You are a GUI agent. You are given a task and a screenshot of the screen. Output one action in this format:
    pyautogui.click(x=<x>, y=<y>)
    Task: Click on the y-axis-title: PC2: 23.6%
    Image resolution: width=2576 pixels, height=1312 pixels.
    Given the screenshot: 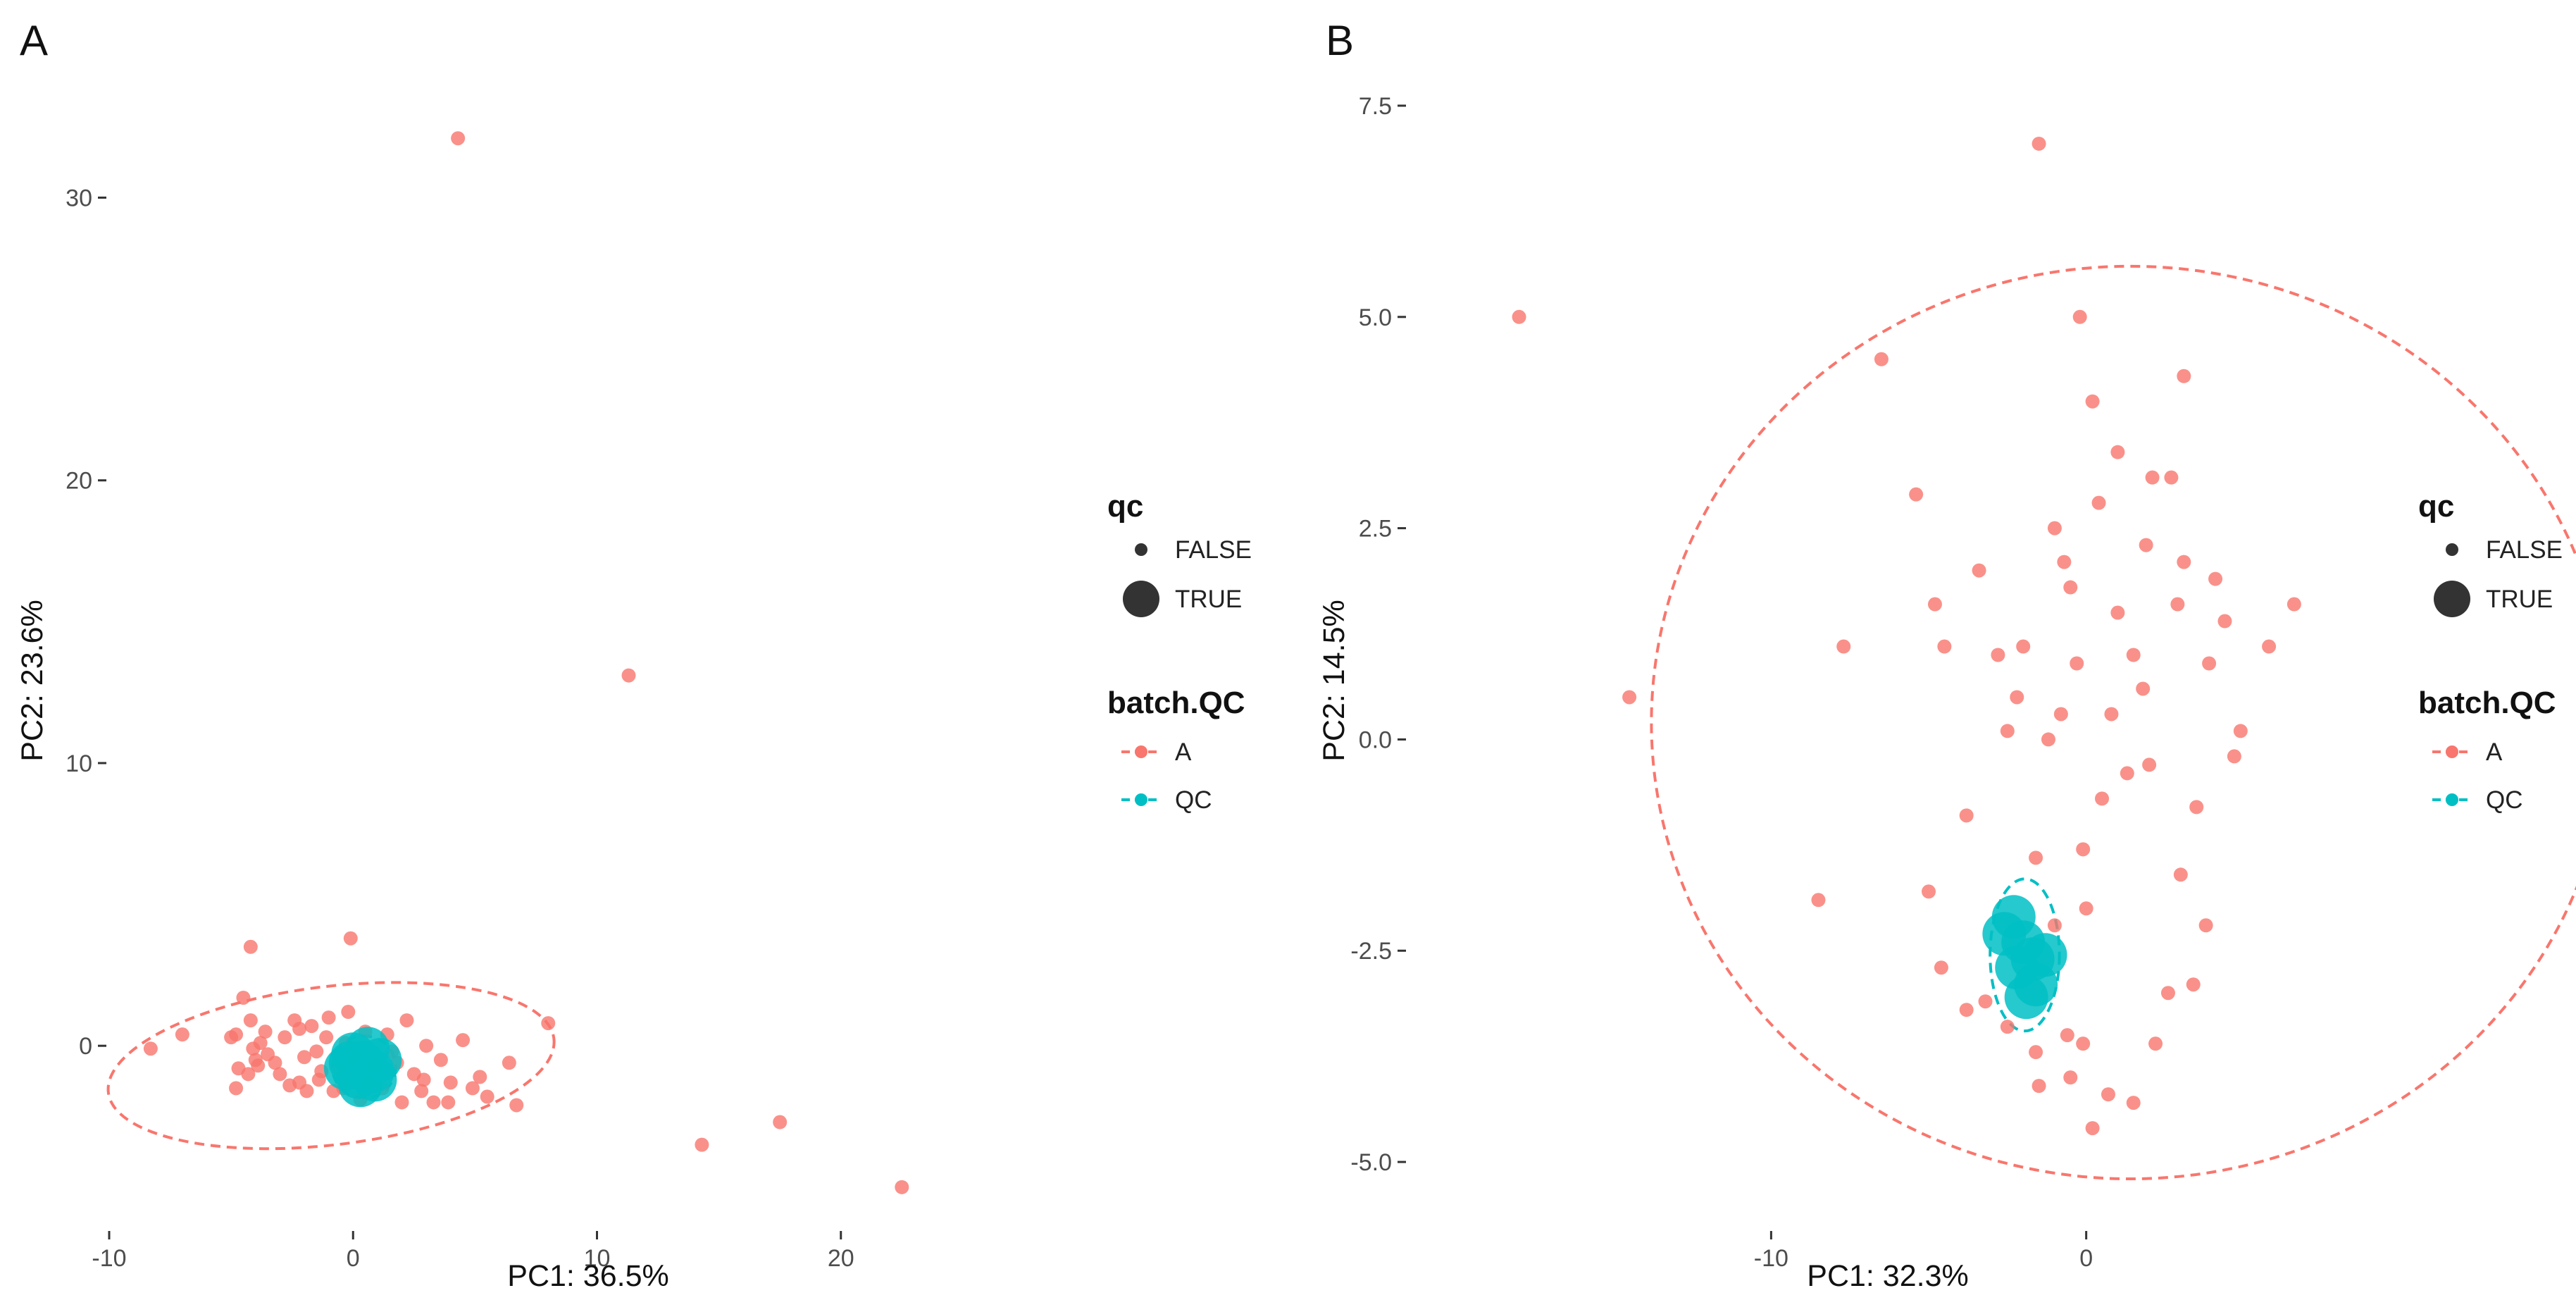 What is the action you would take?
    pyautogui.click(x=32, y=680)
    